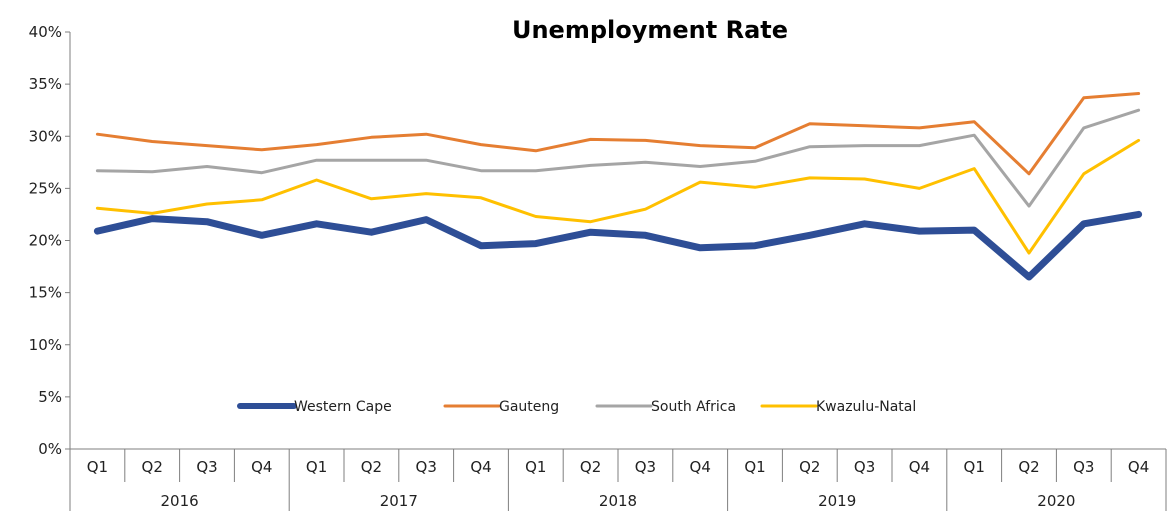 The height and width of the screenshot is (511, 1168). I want to click on y-tick-label: 5%, so click(50, 397).